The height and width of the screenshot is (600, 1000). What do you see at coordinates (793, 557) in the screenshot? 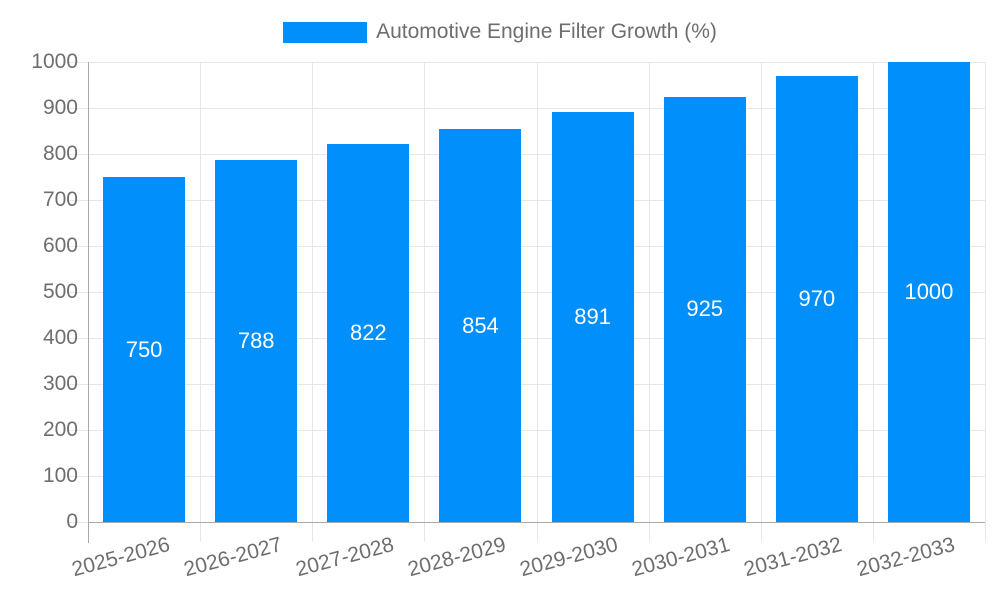
I see `x-axis-label: 2031-2032` at bounding box center [793, 557].